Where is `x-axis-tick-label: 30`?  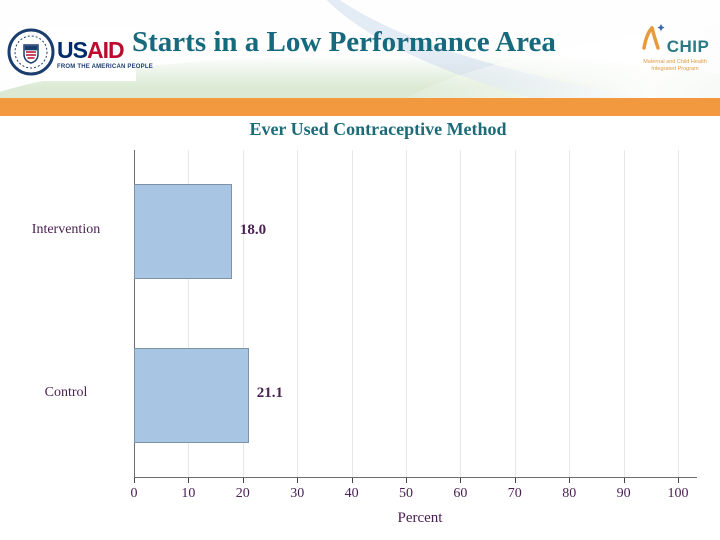
x-axis-tick-label: 30 is located at coordinates (297, 493).